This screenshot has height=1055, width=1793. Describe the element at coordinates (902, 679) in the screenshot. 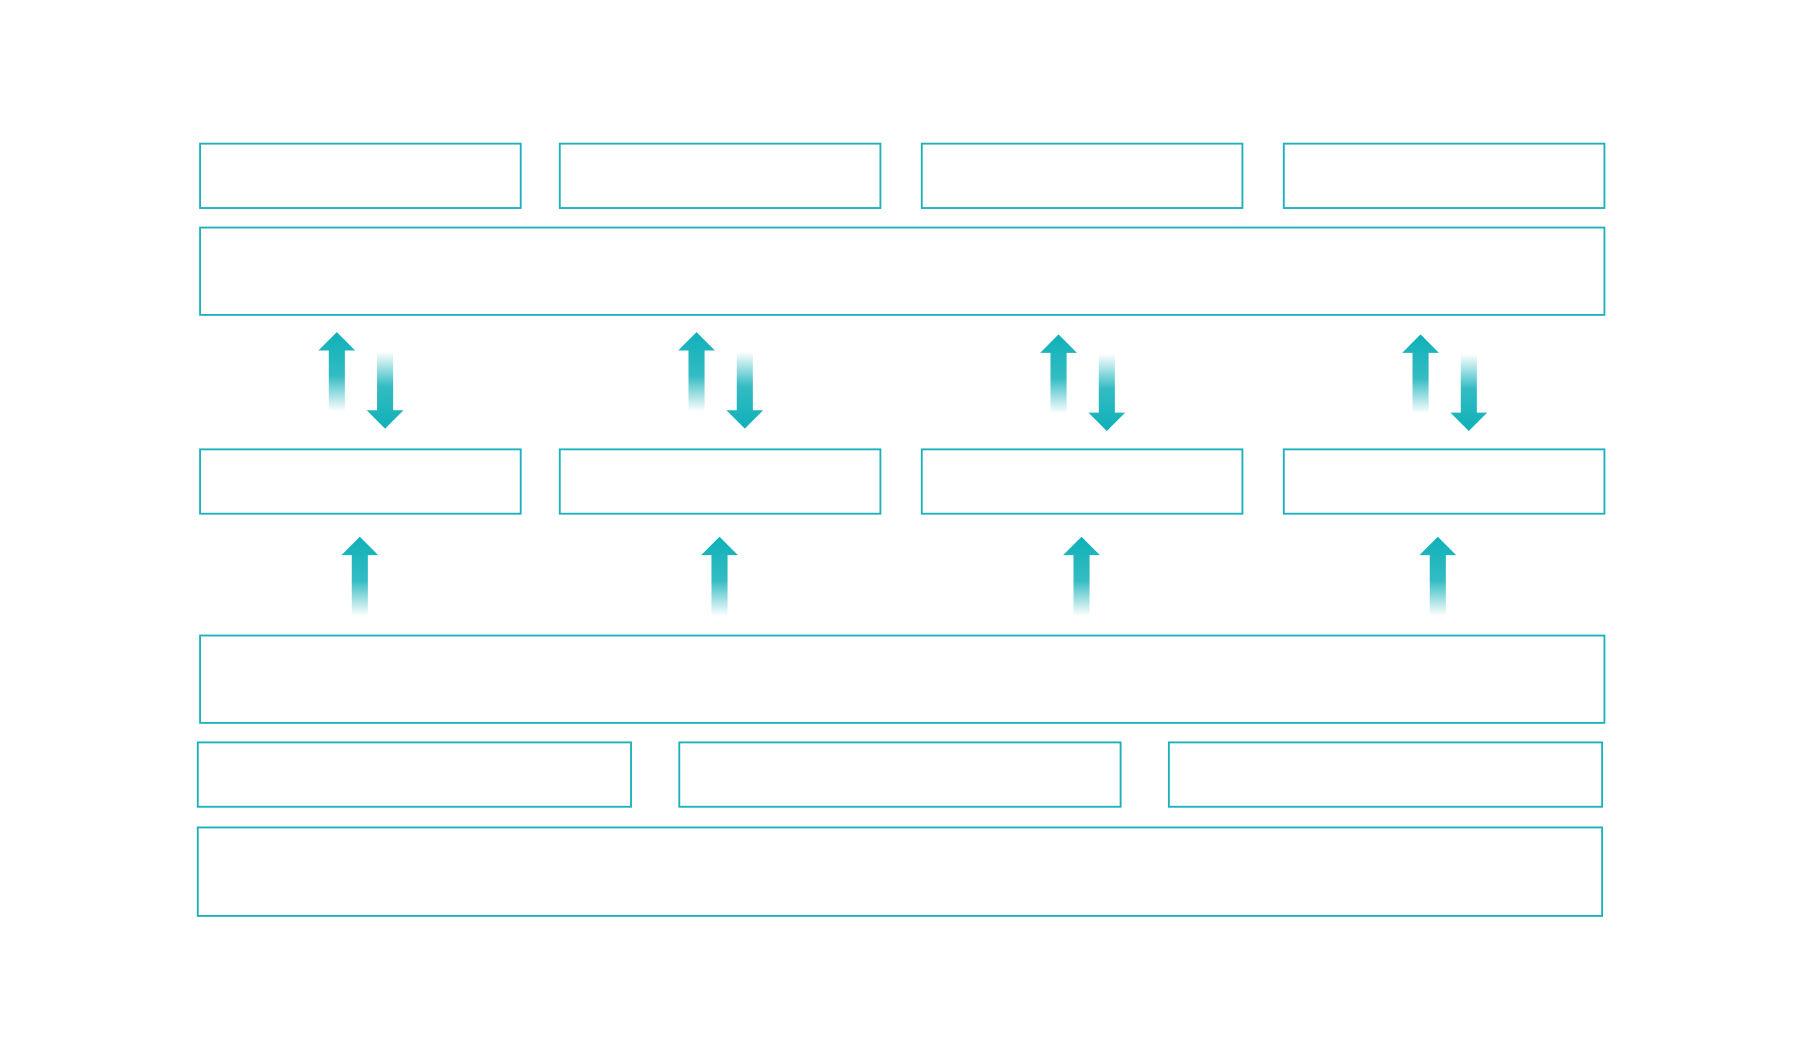

I see `lower-band-box` at that location.